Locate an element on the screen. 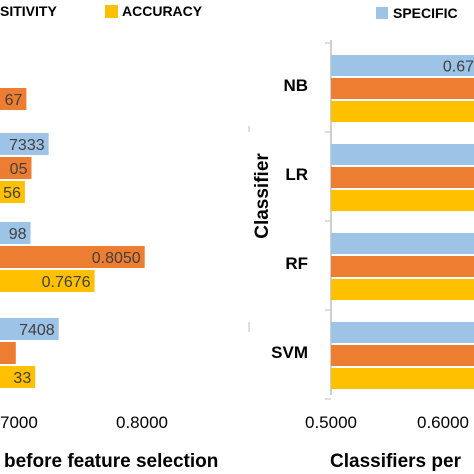  data-label-lr-specificity: 7333 is located at coordinates (27, 145).